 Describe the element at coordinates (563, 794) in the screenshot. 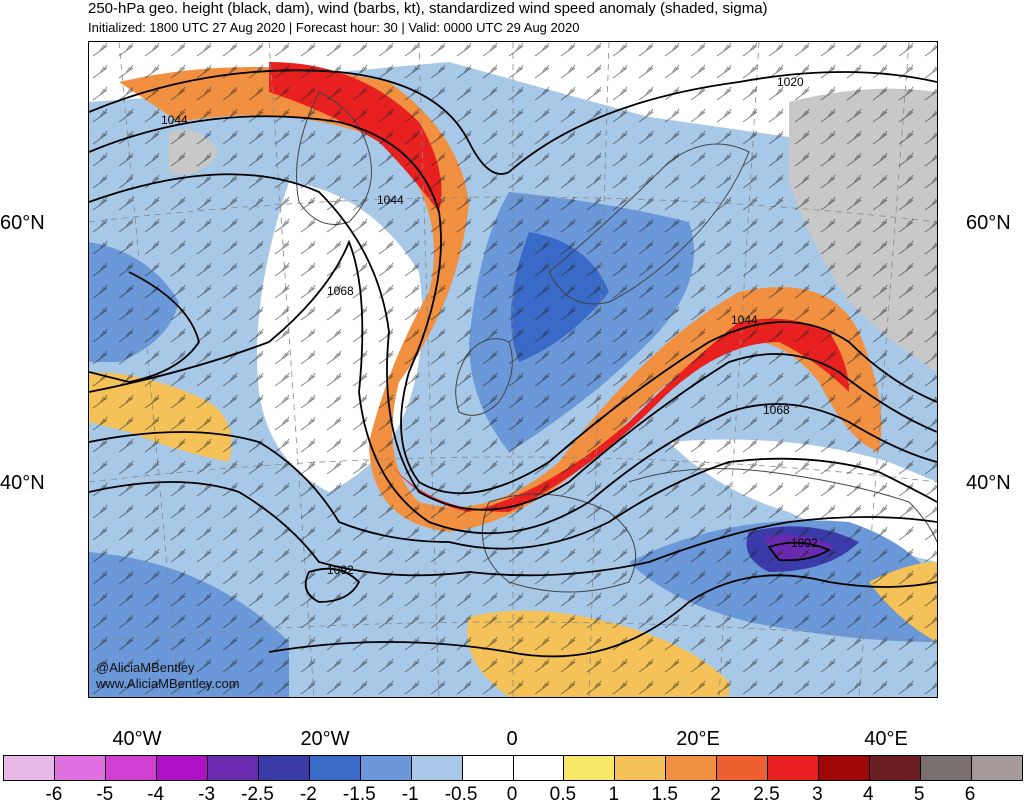

I see `colorbar-tick-label: 0.5` at that location.